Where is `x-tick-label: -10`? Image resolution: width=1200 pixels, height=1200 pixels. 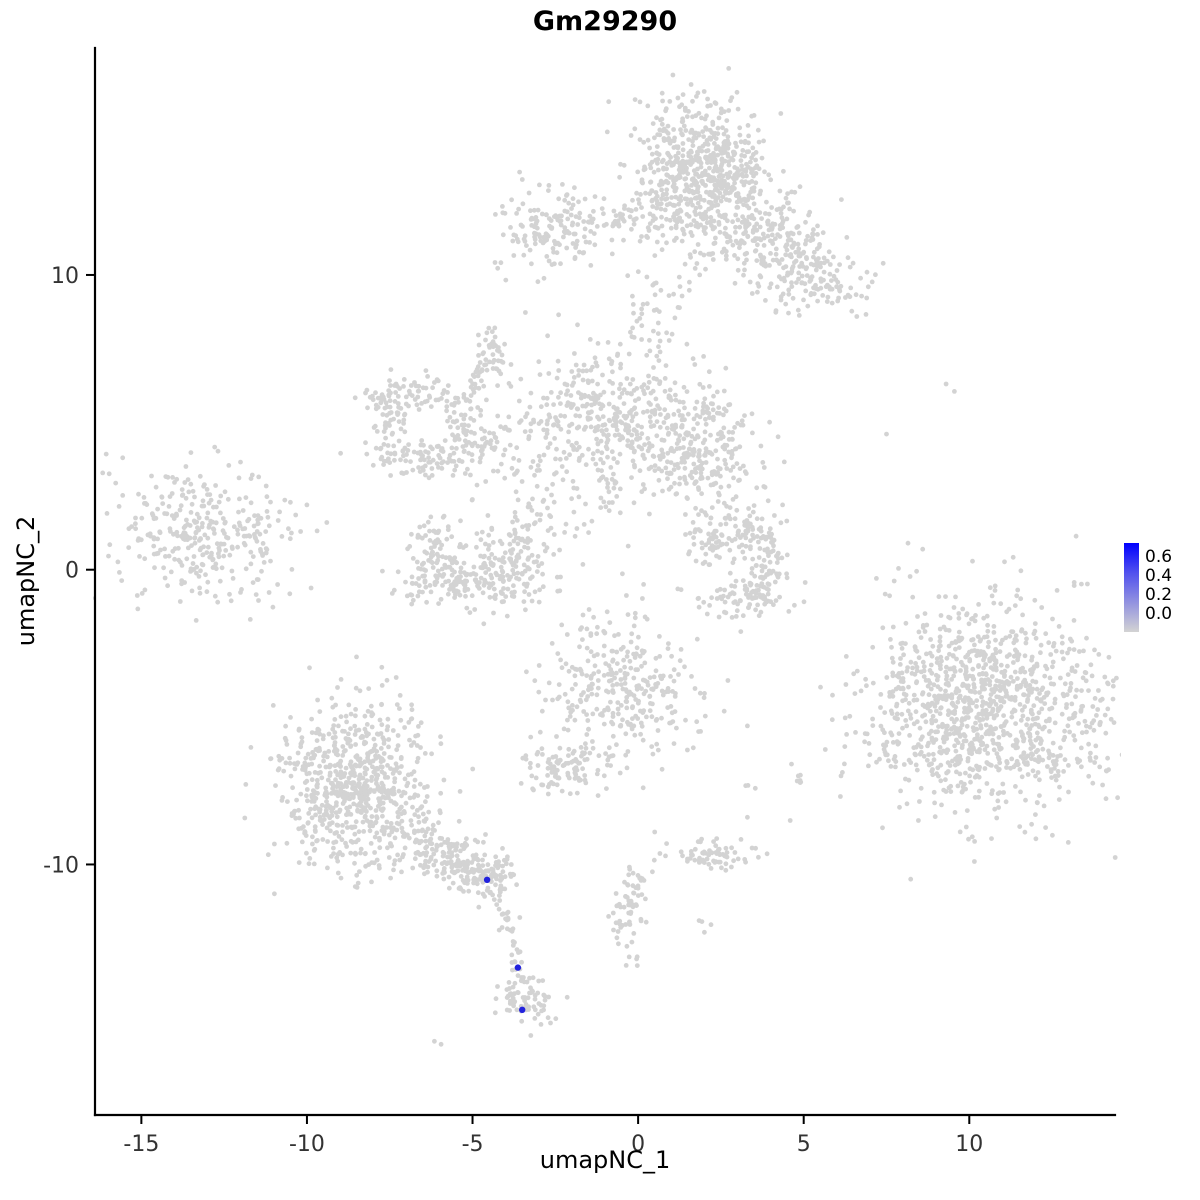
x-tick-label: -10 is located at coordinates (307, 1144).